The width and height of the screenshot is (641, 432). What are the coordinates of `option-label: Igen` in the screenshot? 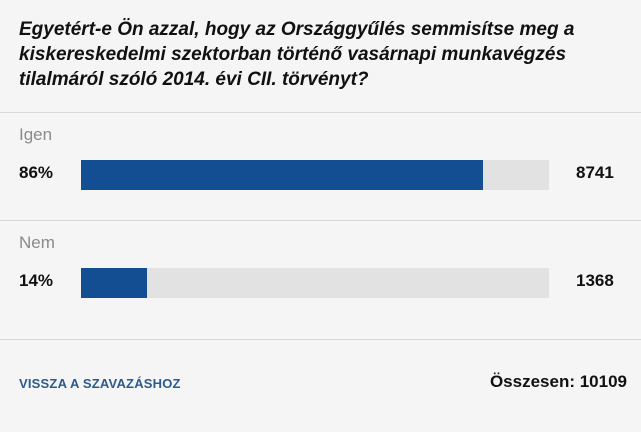 It's located at (36, 134).